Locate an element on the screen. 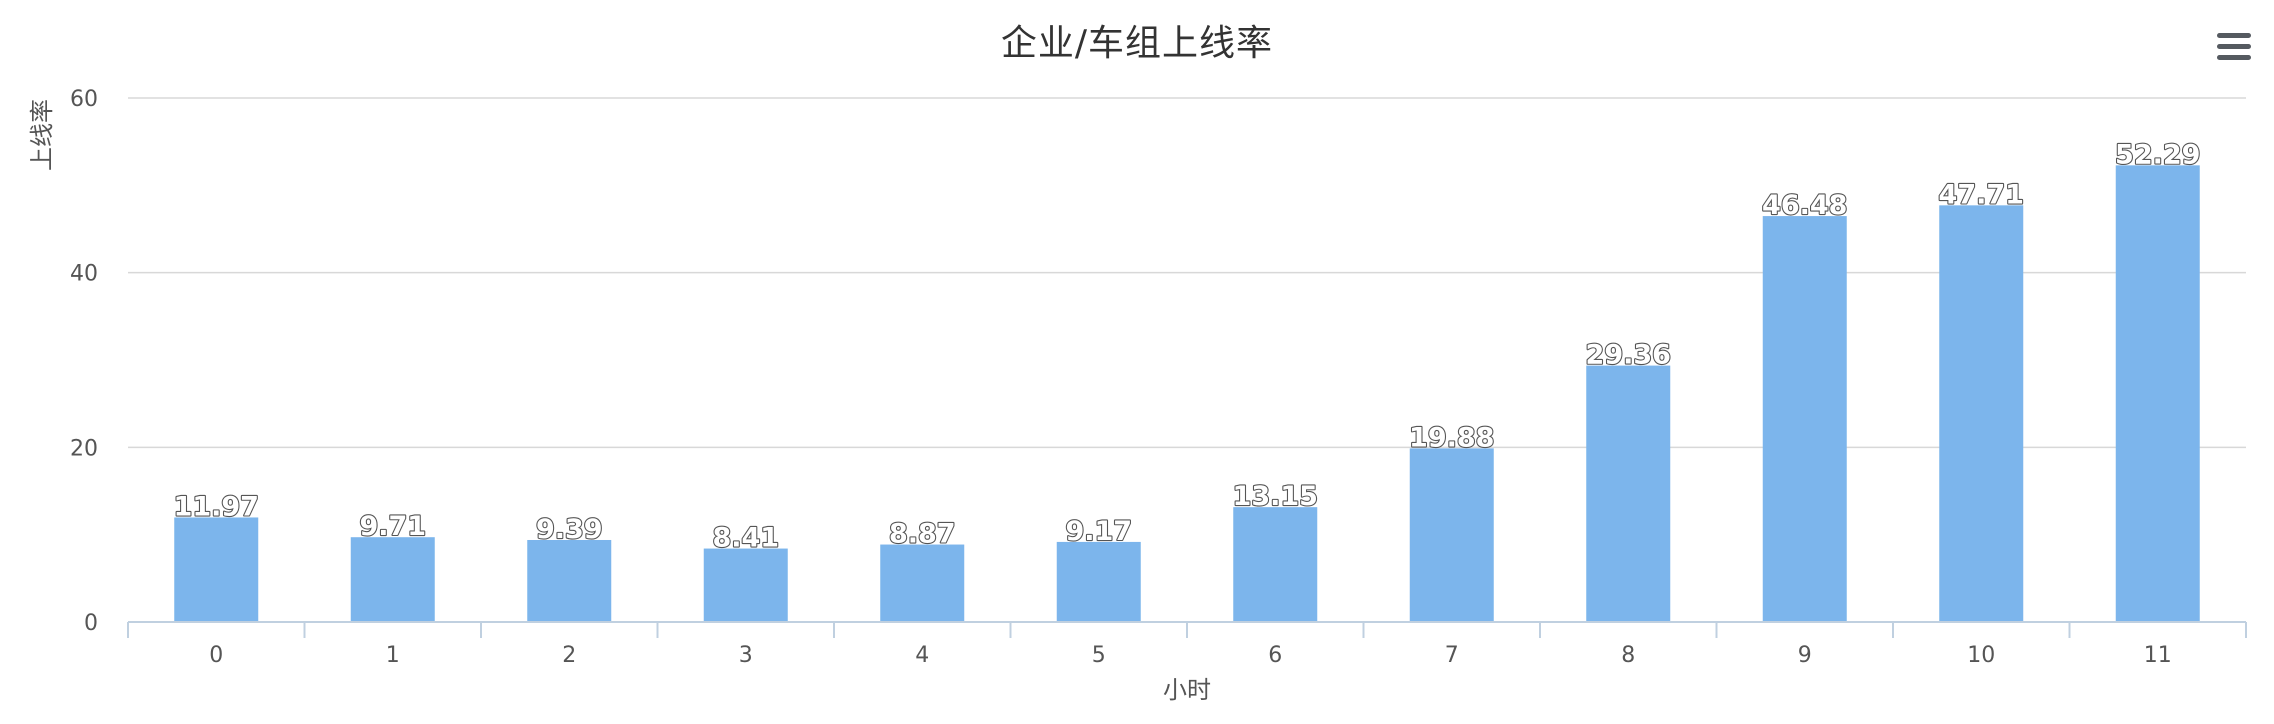 Image resolution: width=2274 pixels, height=724 pixels. data-label: 9.17 is located at coordinates (1098, 531).